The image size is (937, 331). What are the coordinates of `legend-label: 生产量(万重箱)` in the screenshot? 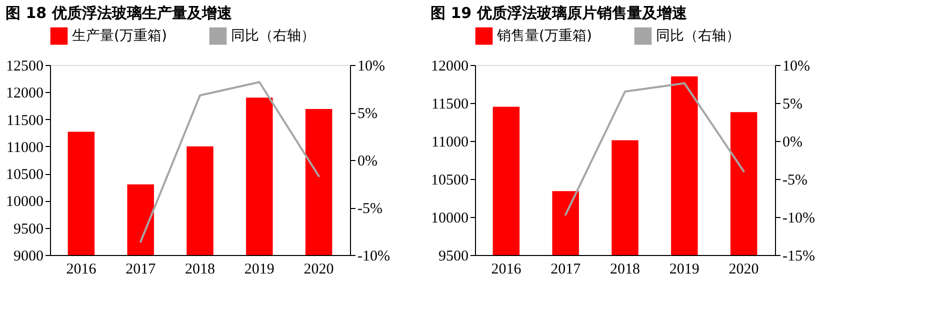 It's located at (119, 36).